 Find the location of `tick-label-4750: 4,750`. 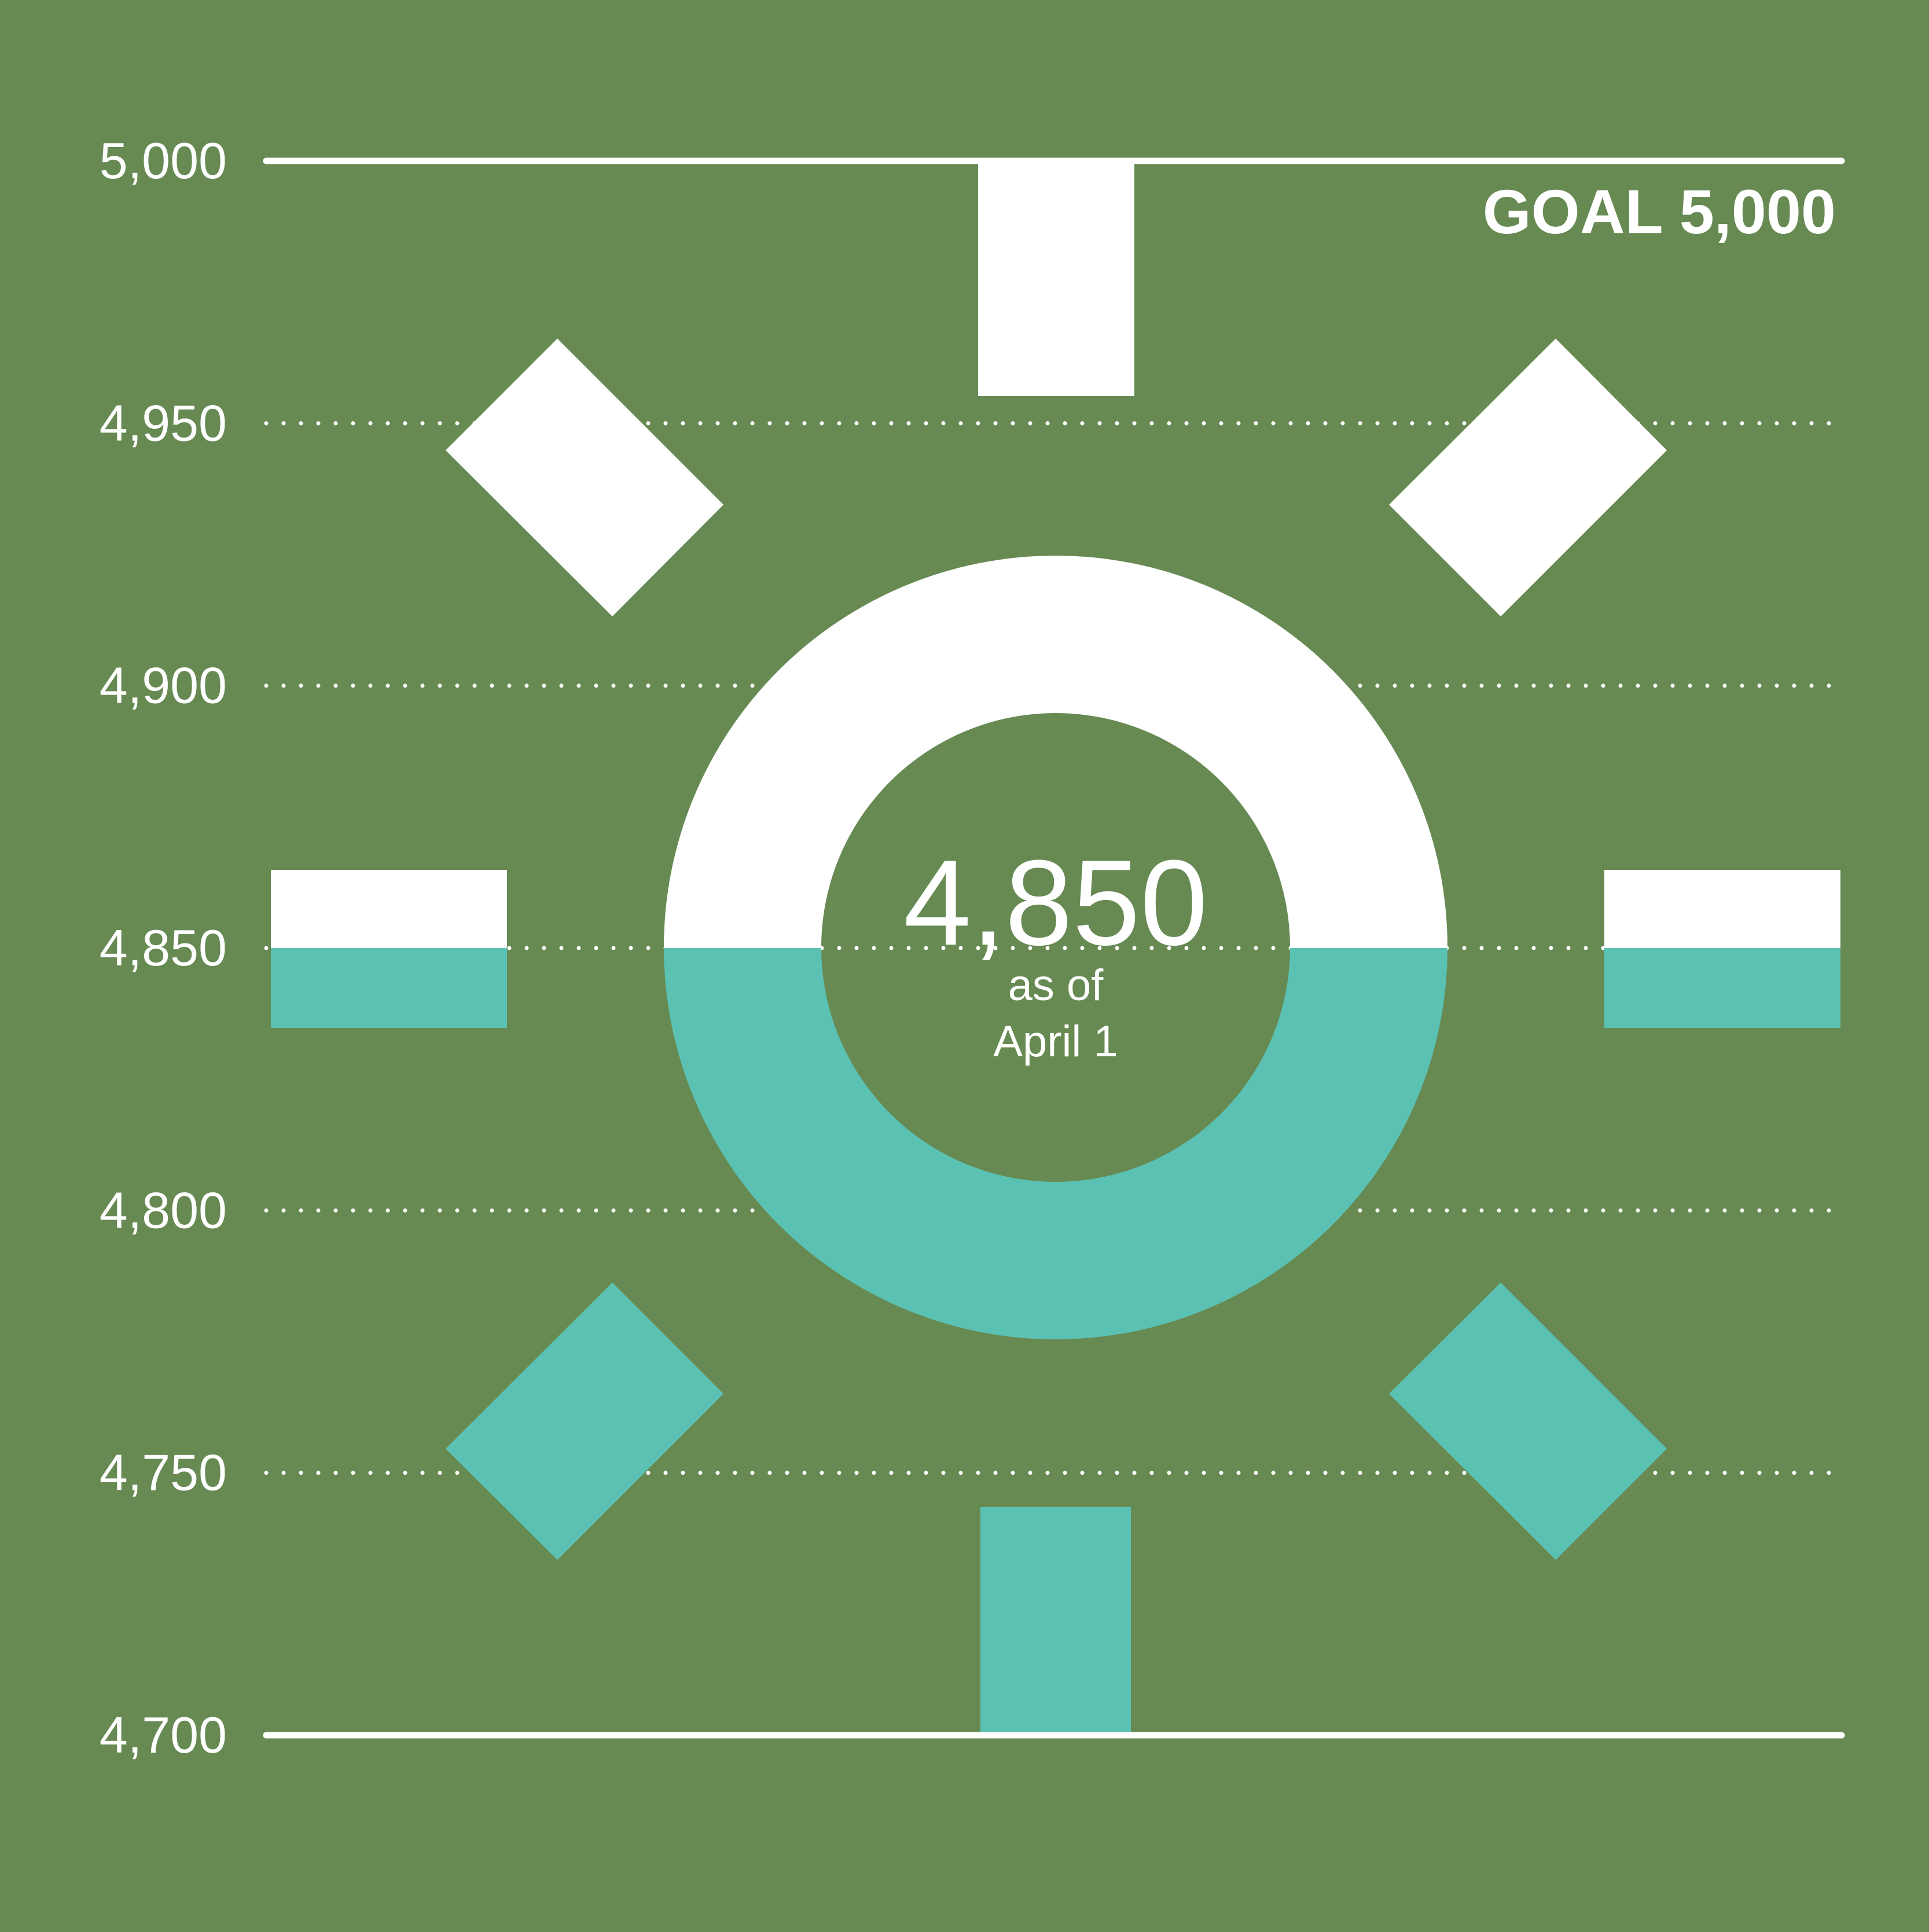

tick-label-4750: 4,750 is located at coordinates (163, 1472).